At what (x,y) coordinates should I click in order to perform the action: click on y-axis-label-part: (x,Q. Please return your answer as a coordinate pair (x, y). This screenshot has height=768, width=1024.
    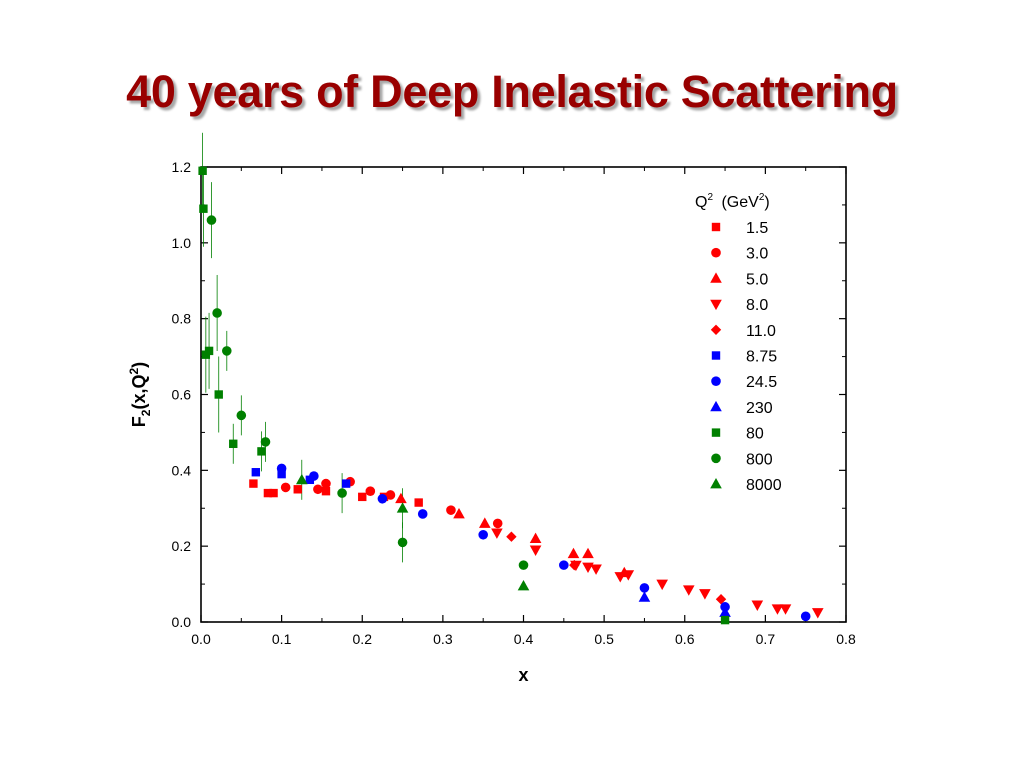
    Looking at the image, I should click on (139, 391).